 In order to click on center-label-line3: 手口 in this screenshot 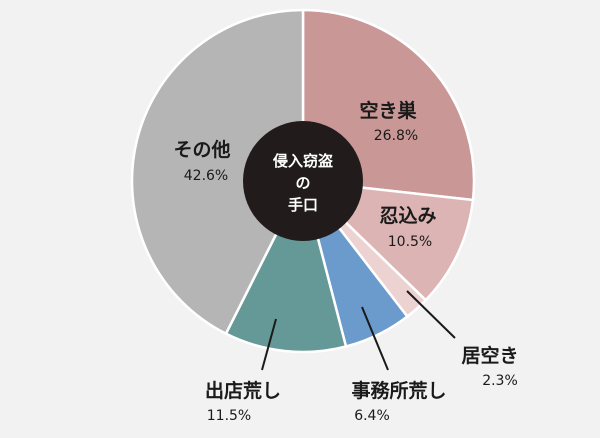, I will do `click(303, 205)`.